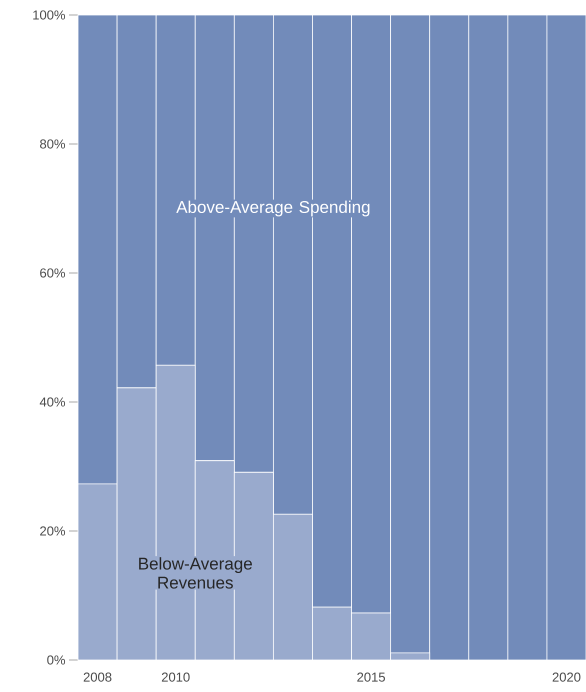 The height and width of the screenshot is (692, 586). What do you see at coordinates (53, 144) in the screenshot?
I see `y-tick-label: 80%` at bounding box center [53, 144].